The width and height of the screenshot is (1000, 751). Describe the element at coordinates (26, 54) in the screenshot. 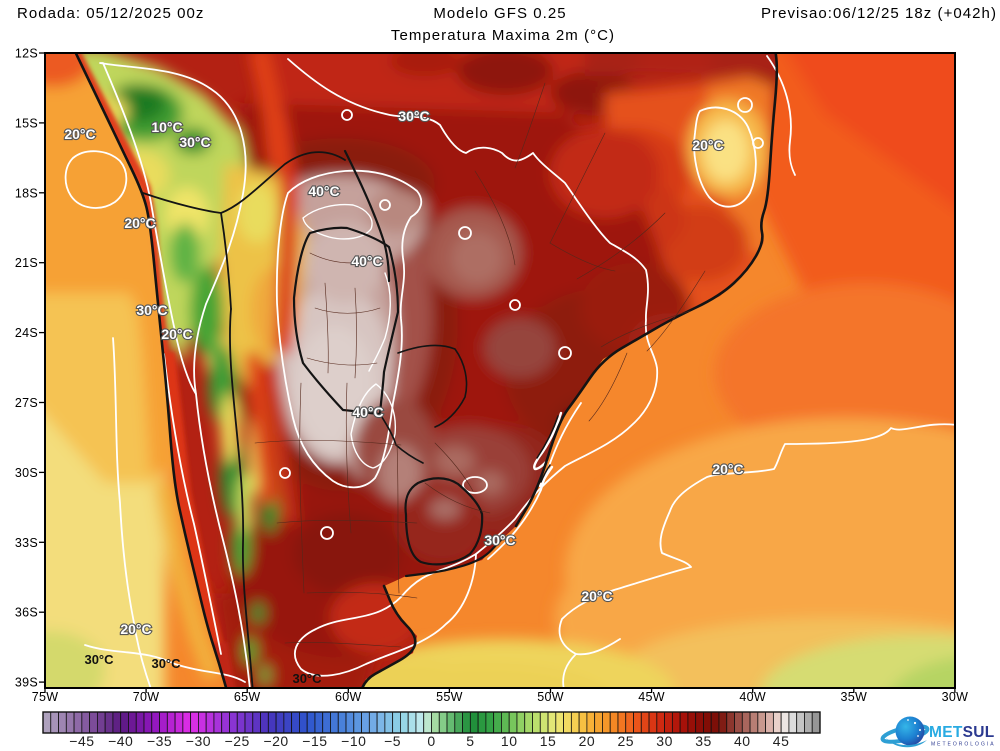

I see `svg-text: 12S` at that location.